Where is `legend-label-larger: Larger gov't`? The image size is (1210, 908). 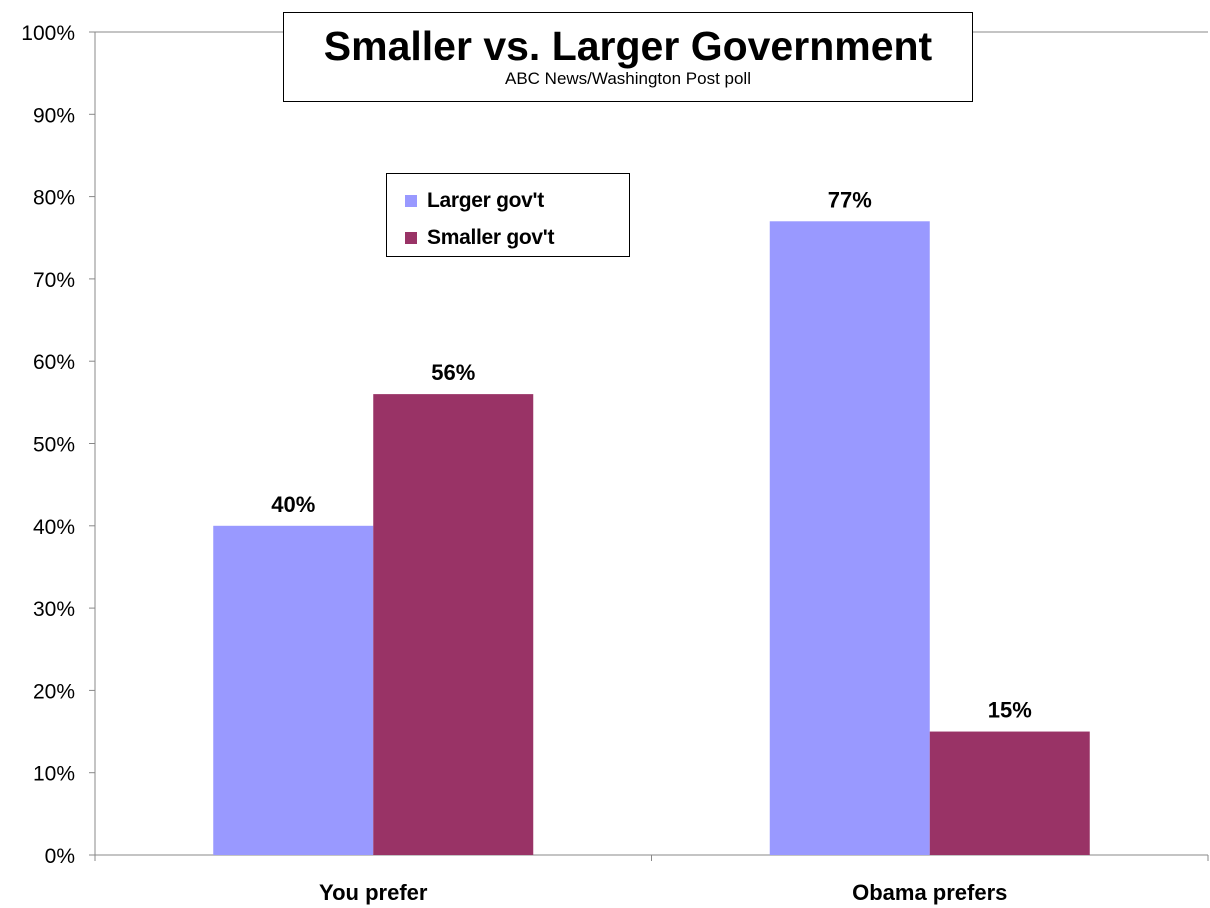
legend-label-larger: Larger gov't is located at coordinates (485, 200).